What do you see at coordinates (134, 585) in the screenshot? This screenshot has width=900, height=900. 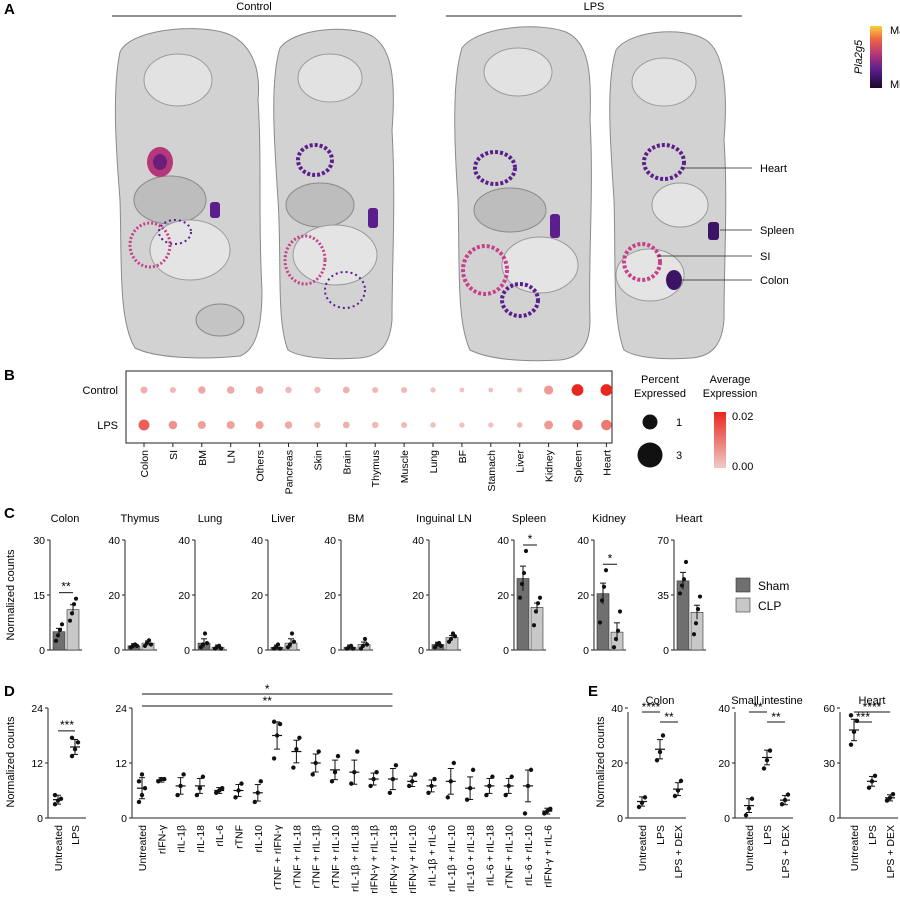 I see `subplot-c-thymus: Thymus 0 20 40` at bounding box center [134, 585].